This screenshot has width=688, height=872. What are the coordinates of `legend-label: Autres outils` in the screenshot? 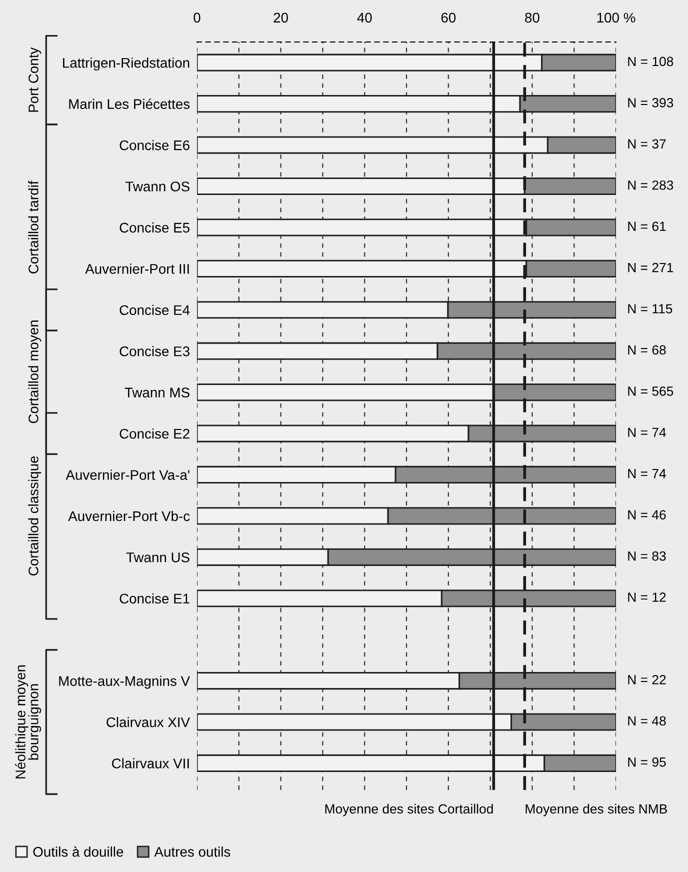 It's located at (192, 851).